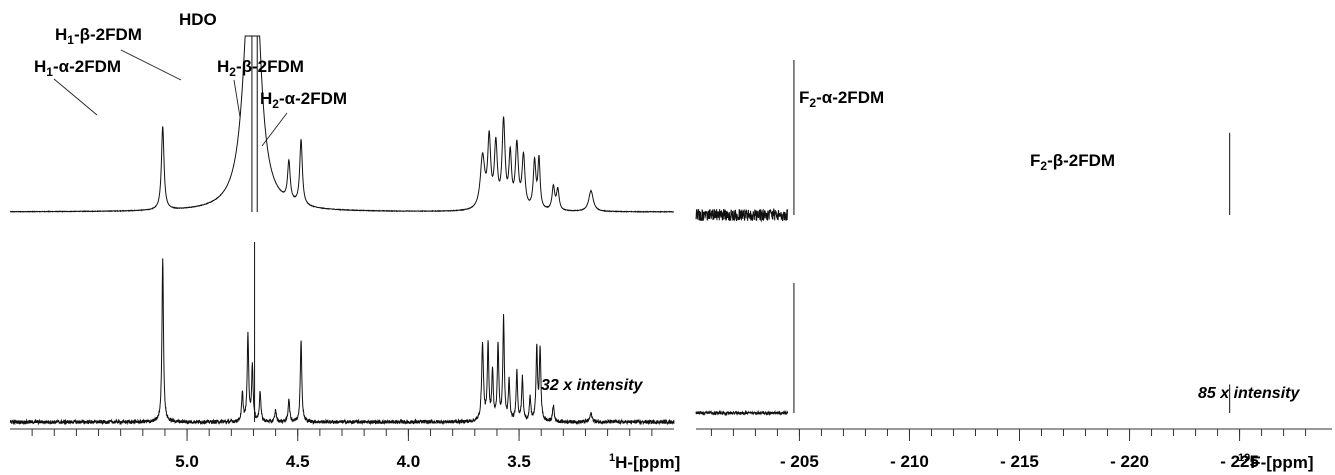  I want to click on f19-axis-title: 19F-[ppm], so click(1276, 462).